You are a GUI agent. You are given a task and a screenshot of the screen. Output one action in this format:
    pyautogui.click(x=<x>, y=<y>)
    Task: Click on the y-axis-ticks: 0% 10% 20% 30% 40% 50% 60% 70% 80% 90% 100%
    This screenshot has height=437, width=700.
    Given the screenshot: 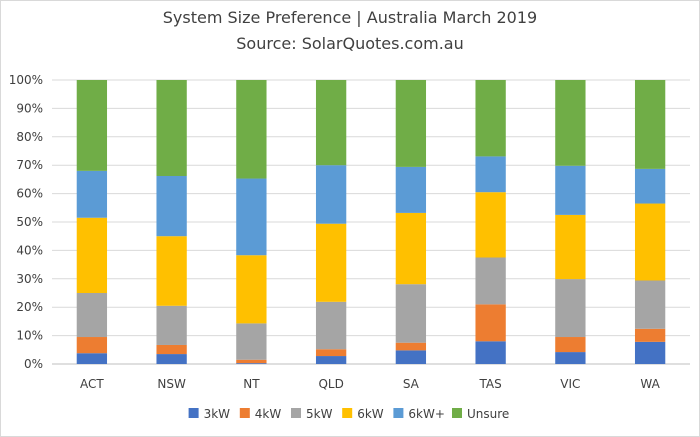 What is the action you would take?
    pyautogui.click(x=26, y=222)
    